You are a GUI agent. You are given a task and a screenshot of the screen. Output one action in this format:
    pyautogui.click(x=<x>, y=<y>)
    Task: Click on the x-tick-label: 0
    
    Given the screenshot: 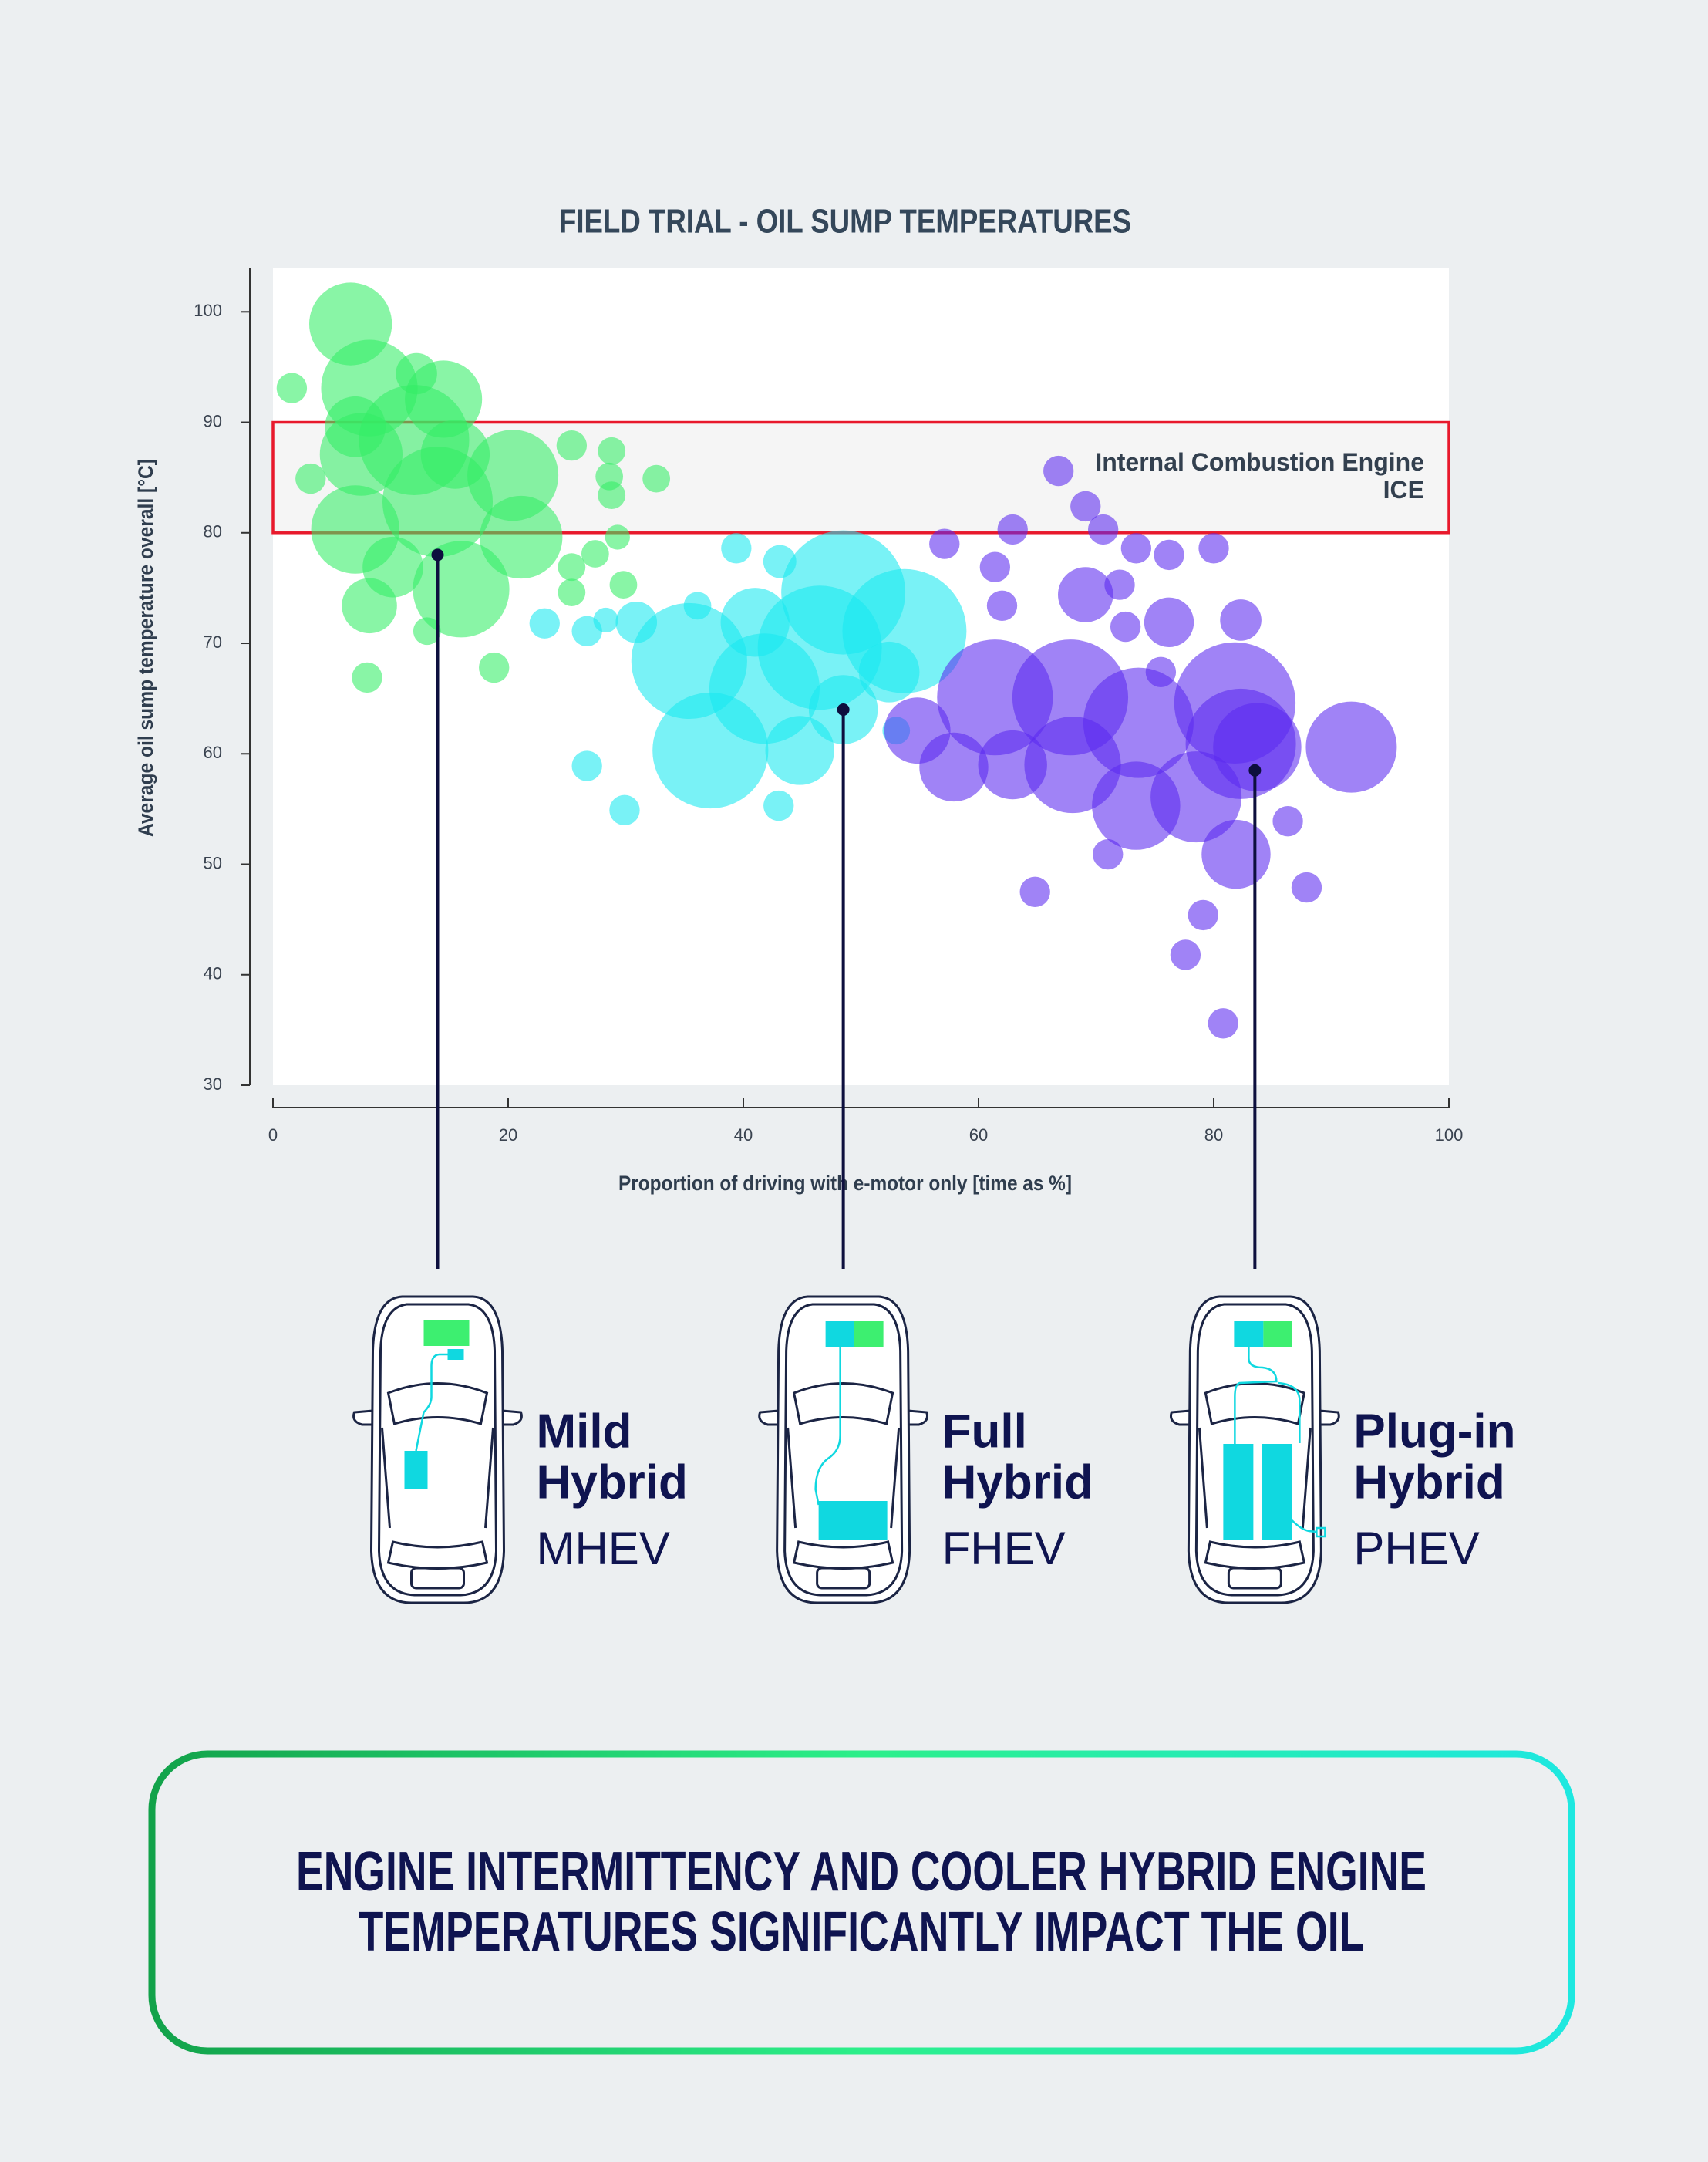 What is the action you would take?
    pyautogui.click(x=273, y=1135)
    